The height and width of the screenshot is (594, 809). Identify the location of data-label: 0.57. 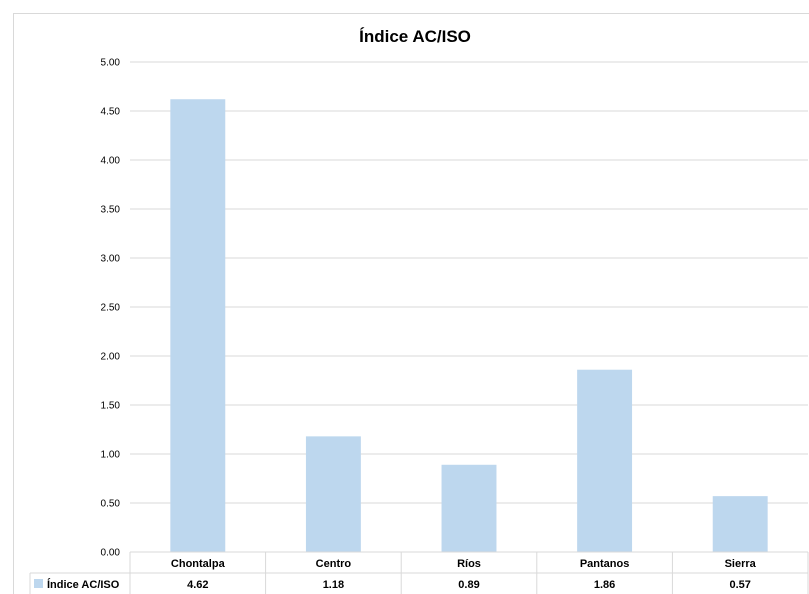
(739, 585).